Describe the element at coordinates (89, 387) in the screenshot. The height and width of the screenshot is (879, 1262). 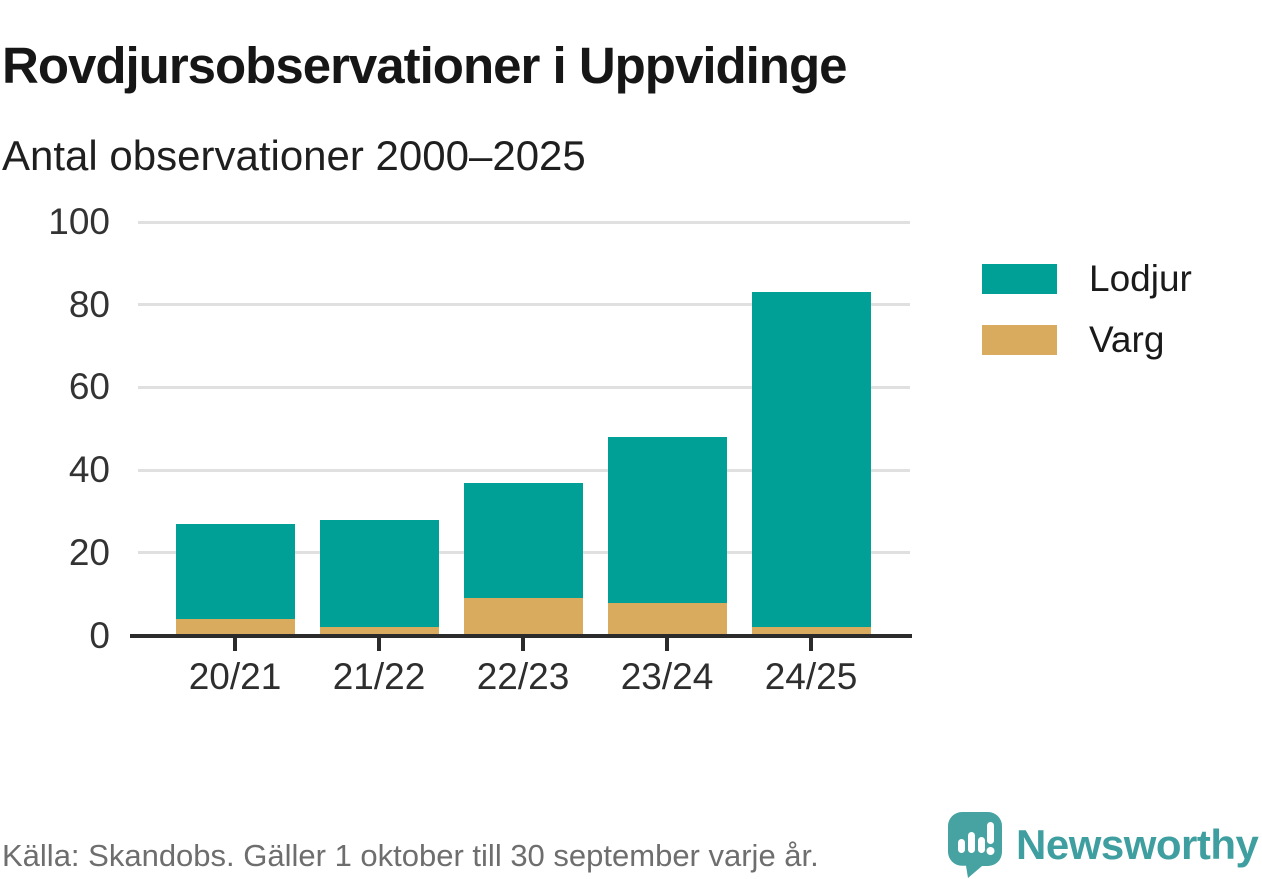
I see `y-tick-label-60: 60` at that location.